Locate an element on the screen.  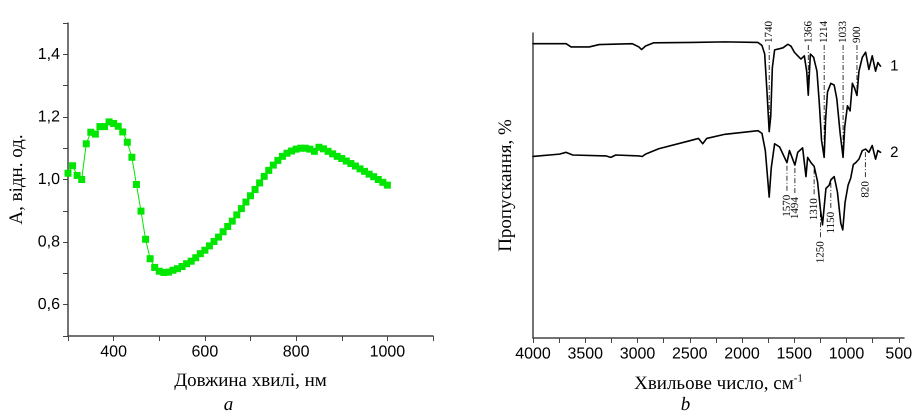
x-tick-label: 800 is located at coordinates (296, 352).